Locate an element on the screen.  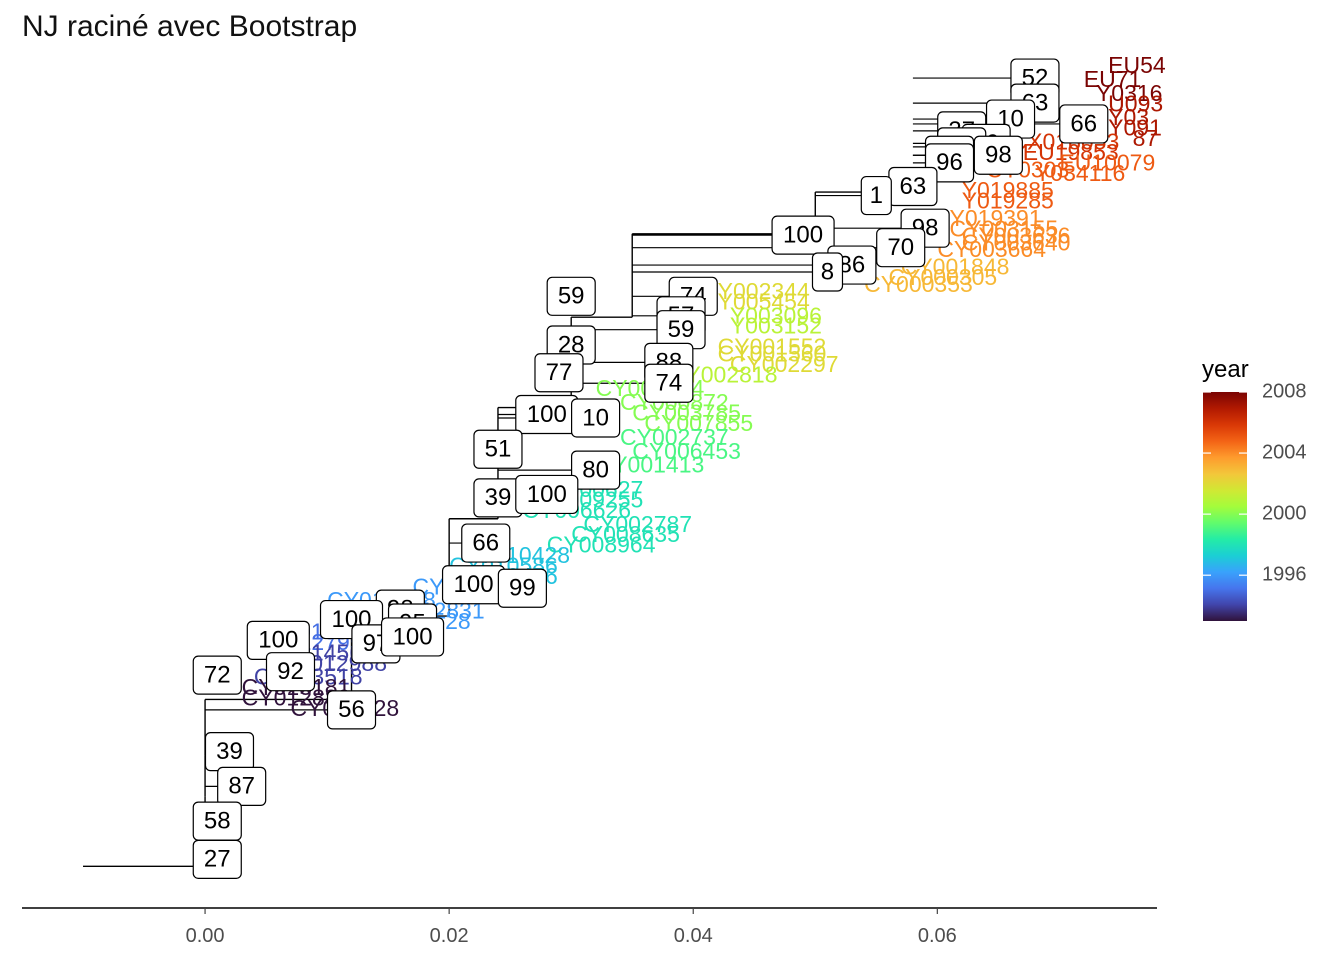
bootstrap-label: 56 is located at coordinates (351, 710).